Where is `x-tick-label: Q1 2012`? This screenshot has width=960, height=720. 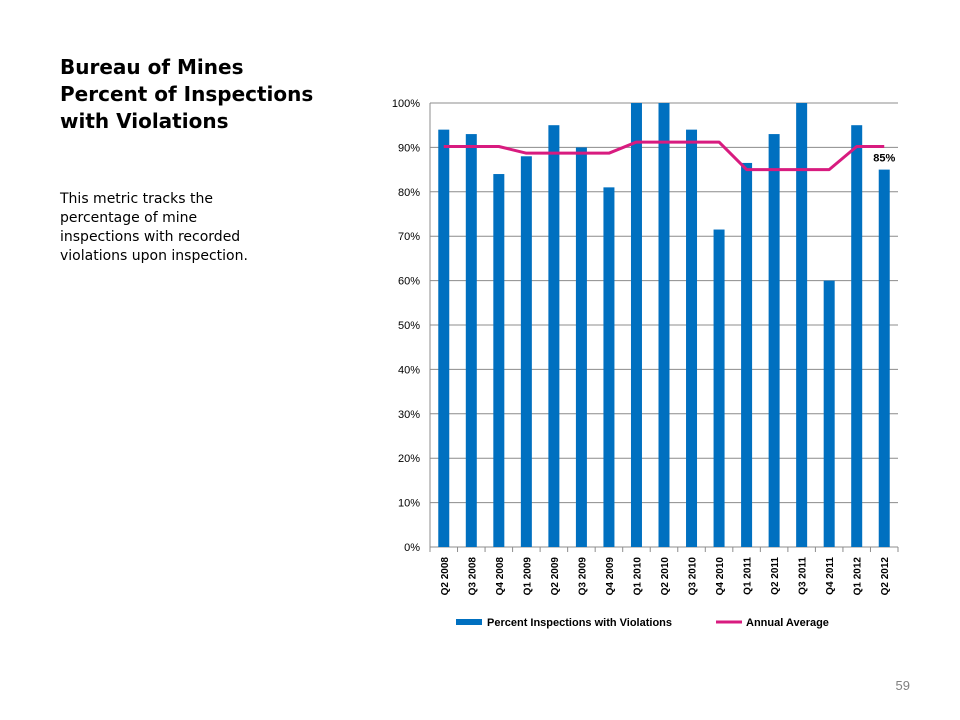 x-tick-label: Q1 2012 is located at coordinates (858, 576).